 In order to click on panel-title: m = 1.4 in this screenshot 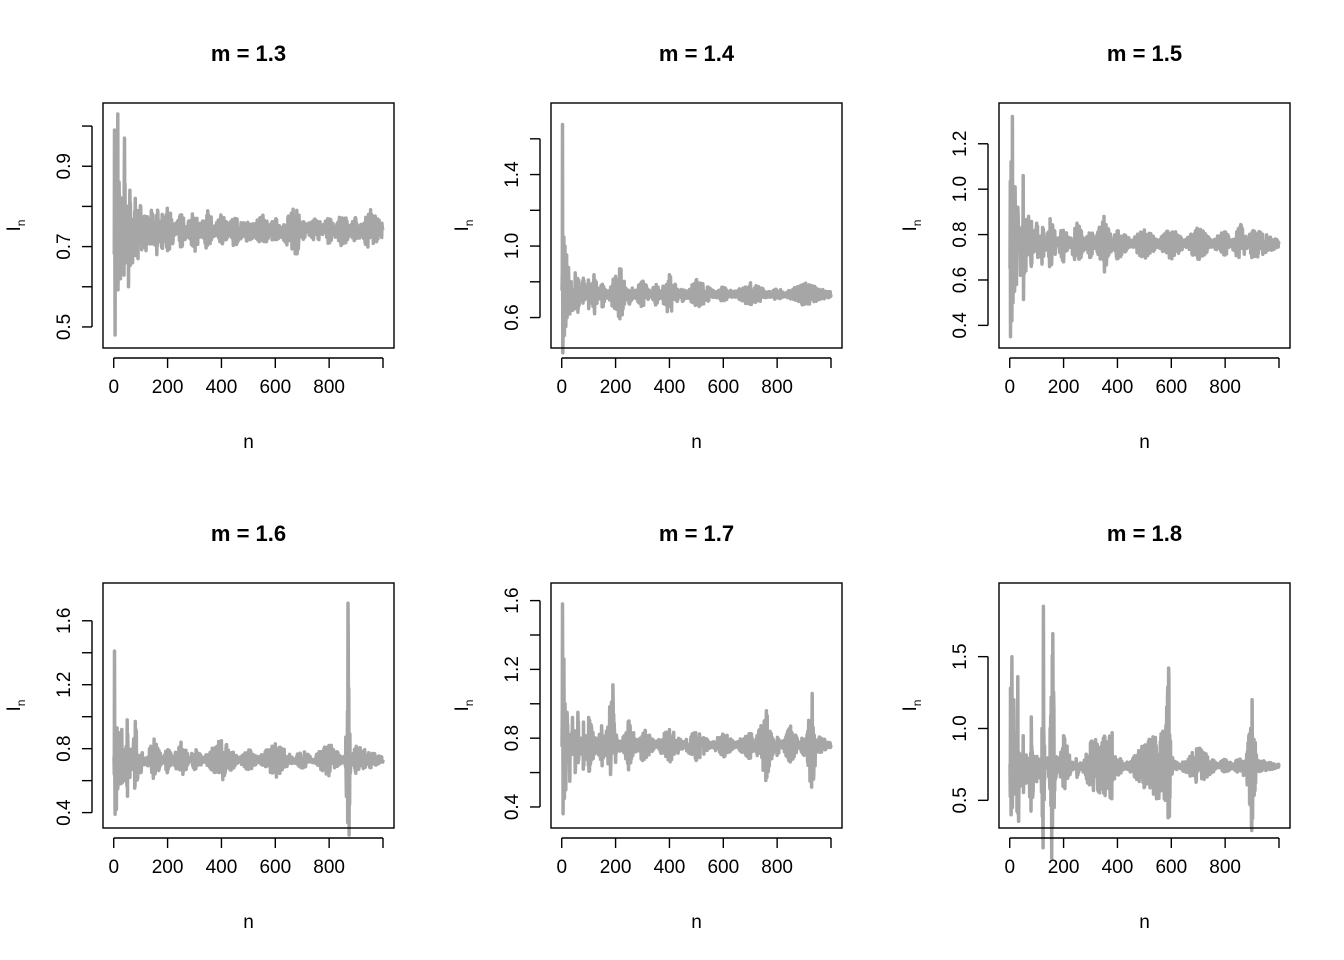, I will do `click(697, 53)`.